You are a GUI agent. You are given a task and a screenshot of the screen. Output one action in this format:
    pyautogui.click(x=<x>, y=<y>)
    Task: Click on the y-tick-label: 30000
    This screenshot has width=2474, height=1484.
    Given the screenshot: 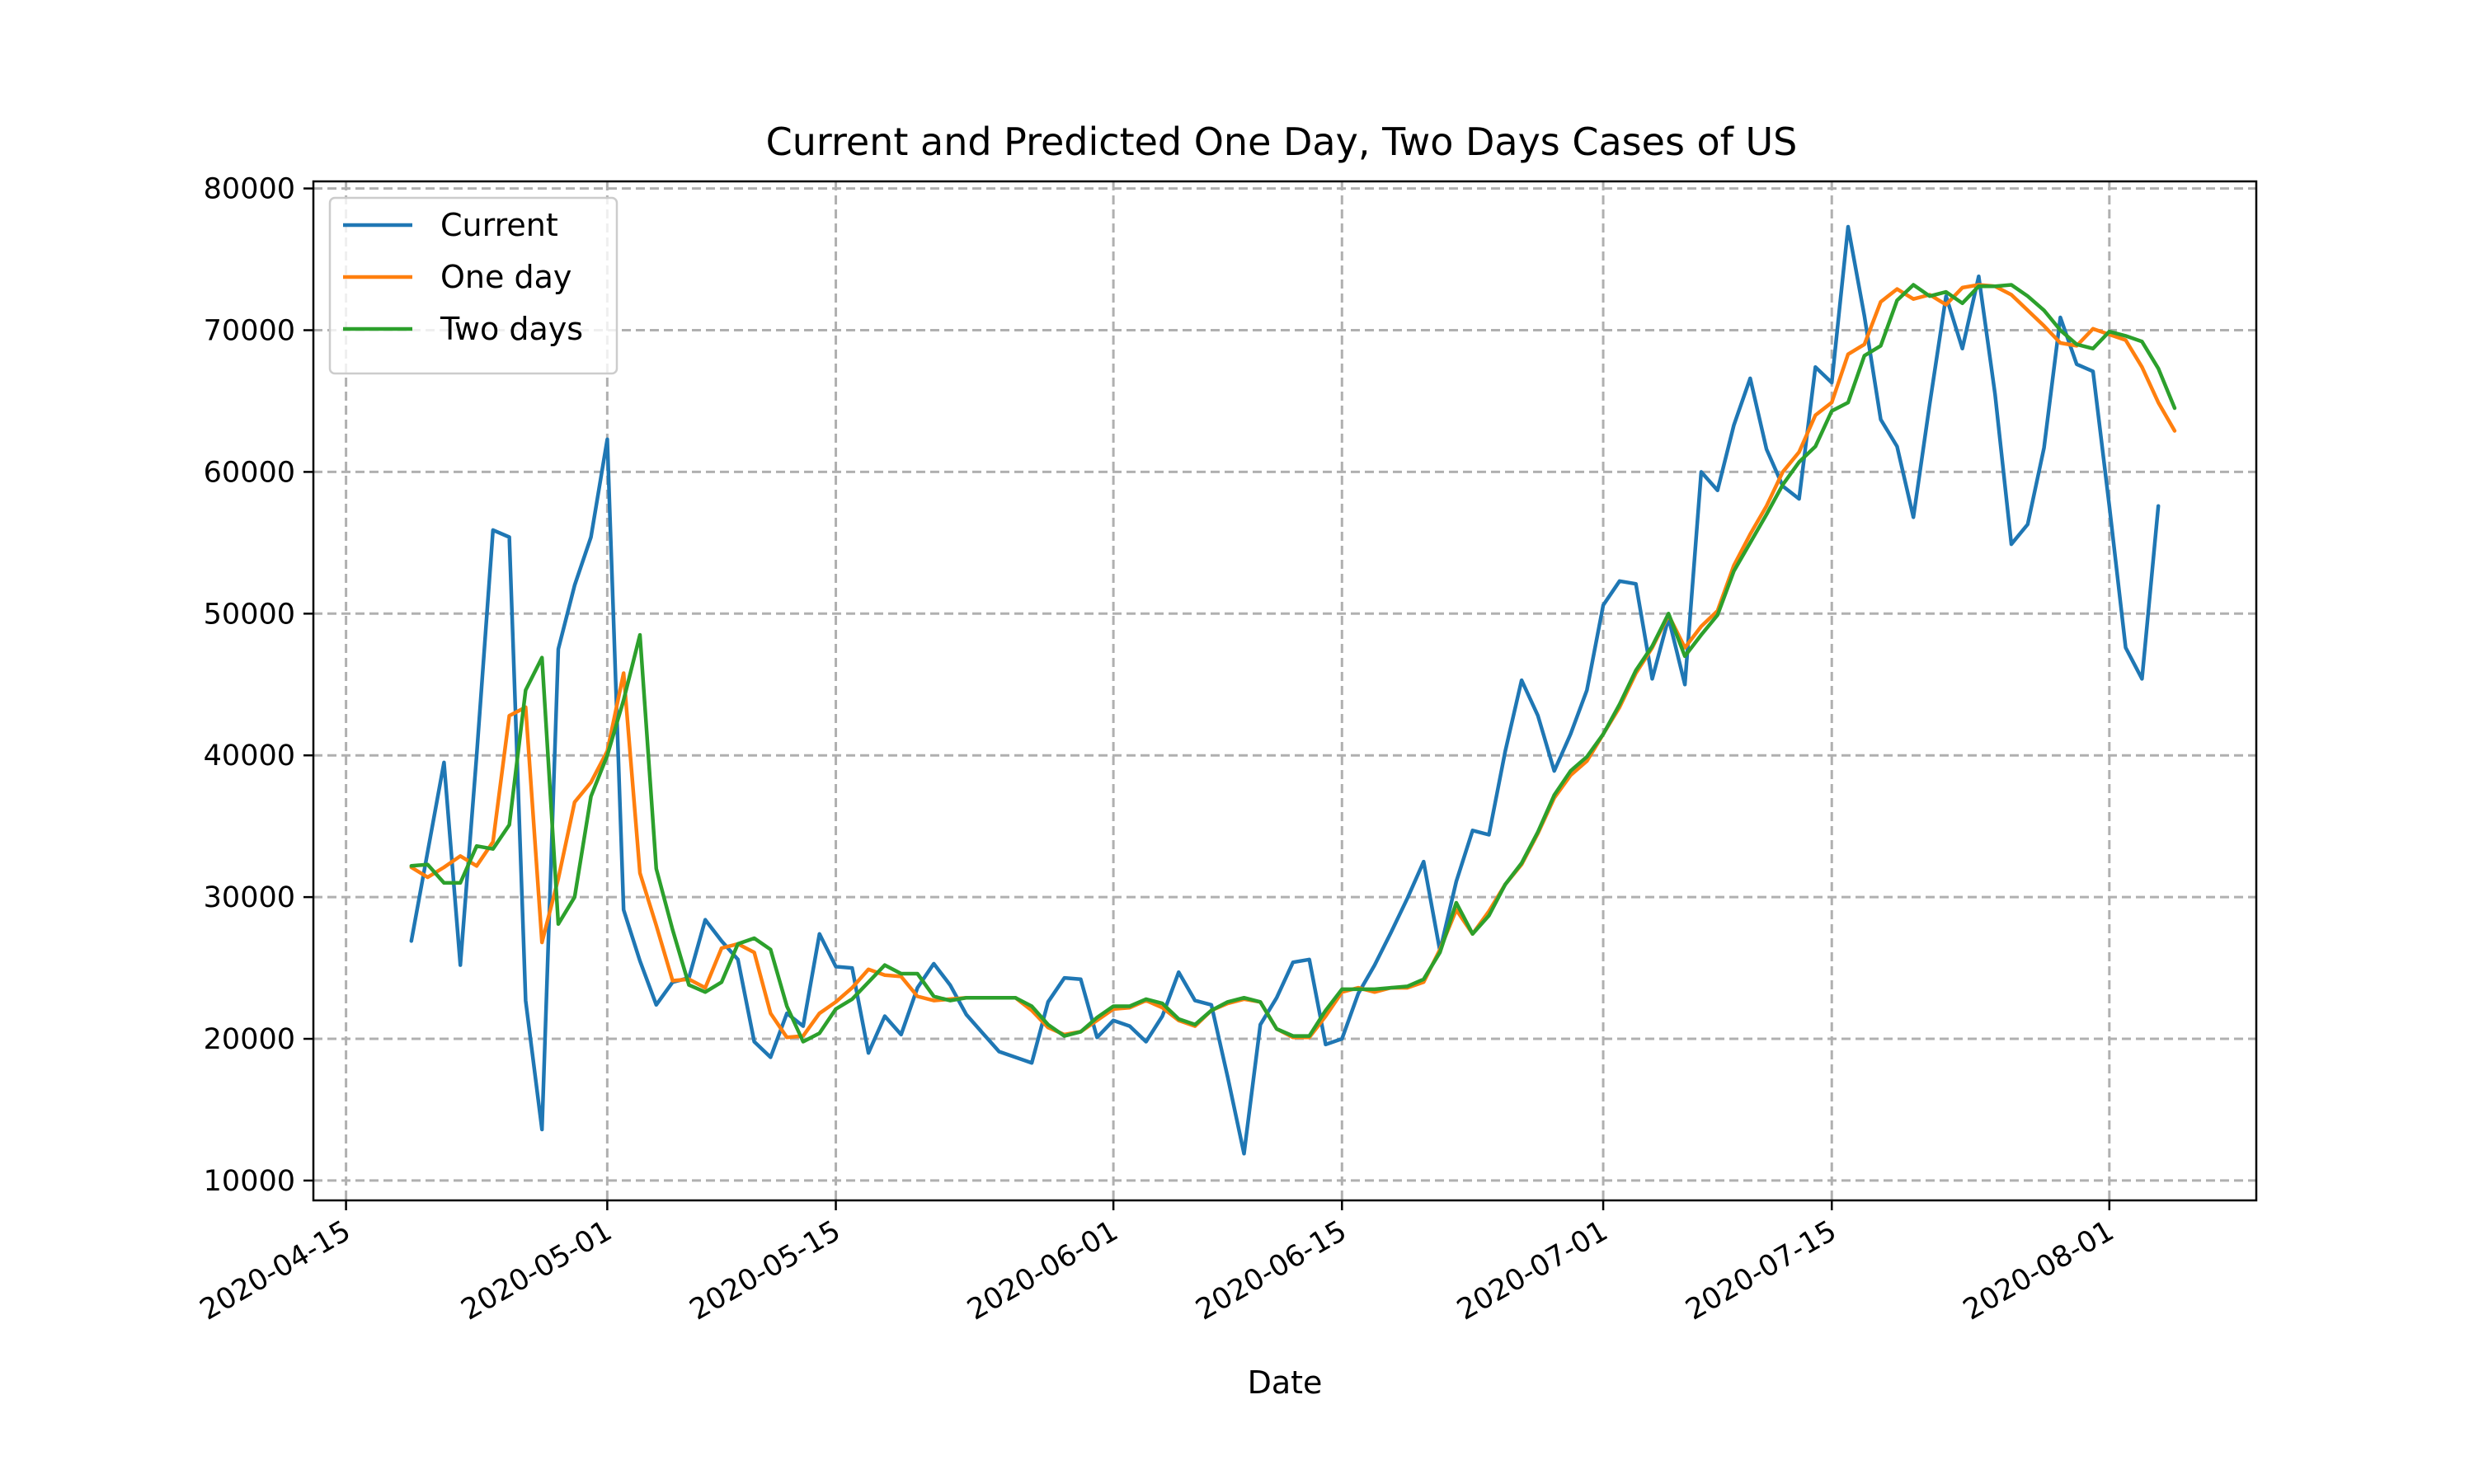 What is the action you would take?
    pyautogui.click(x=249, y=897)
    